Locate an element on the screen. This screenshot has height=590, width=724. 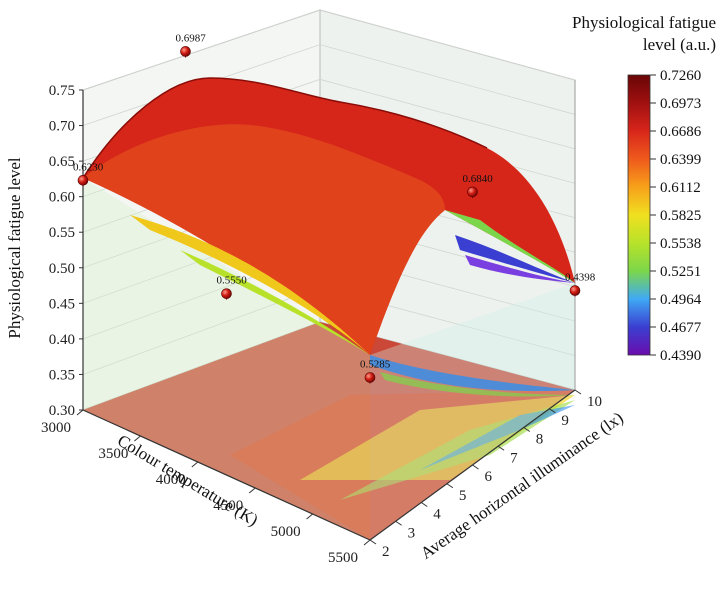
colorbar-tick-label: 0.4390 is located at coordinates (680, 356).